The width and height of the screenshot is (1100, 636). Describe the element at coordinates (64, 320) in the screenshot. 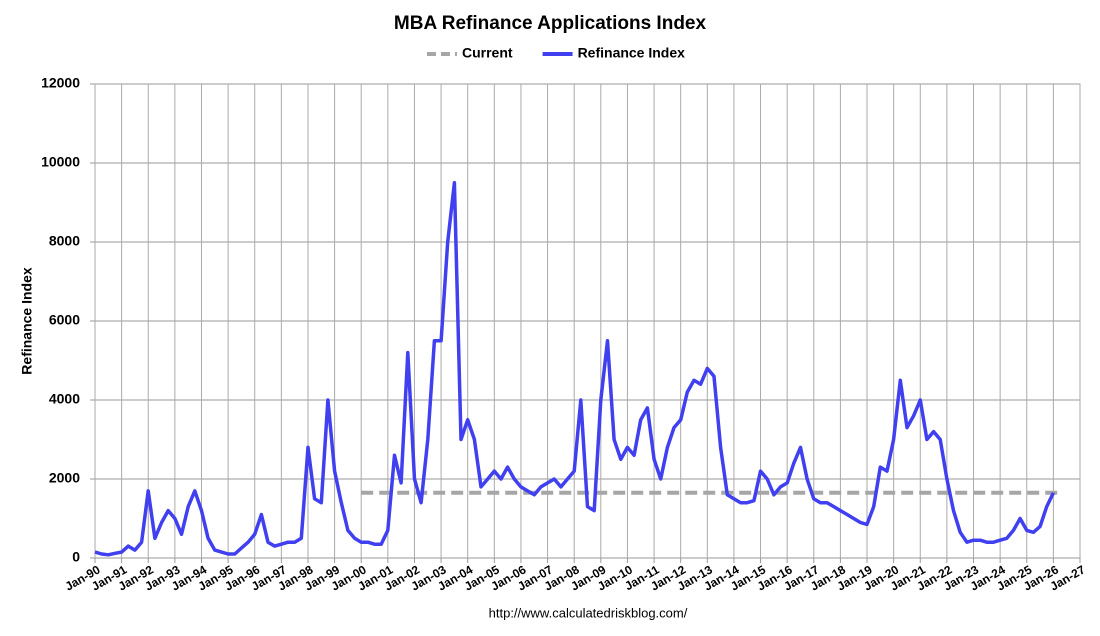

I see `y-tick-label: 6000` at that location.